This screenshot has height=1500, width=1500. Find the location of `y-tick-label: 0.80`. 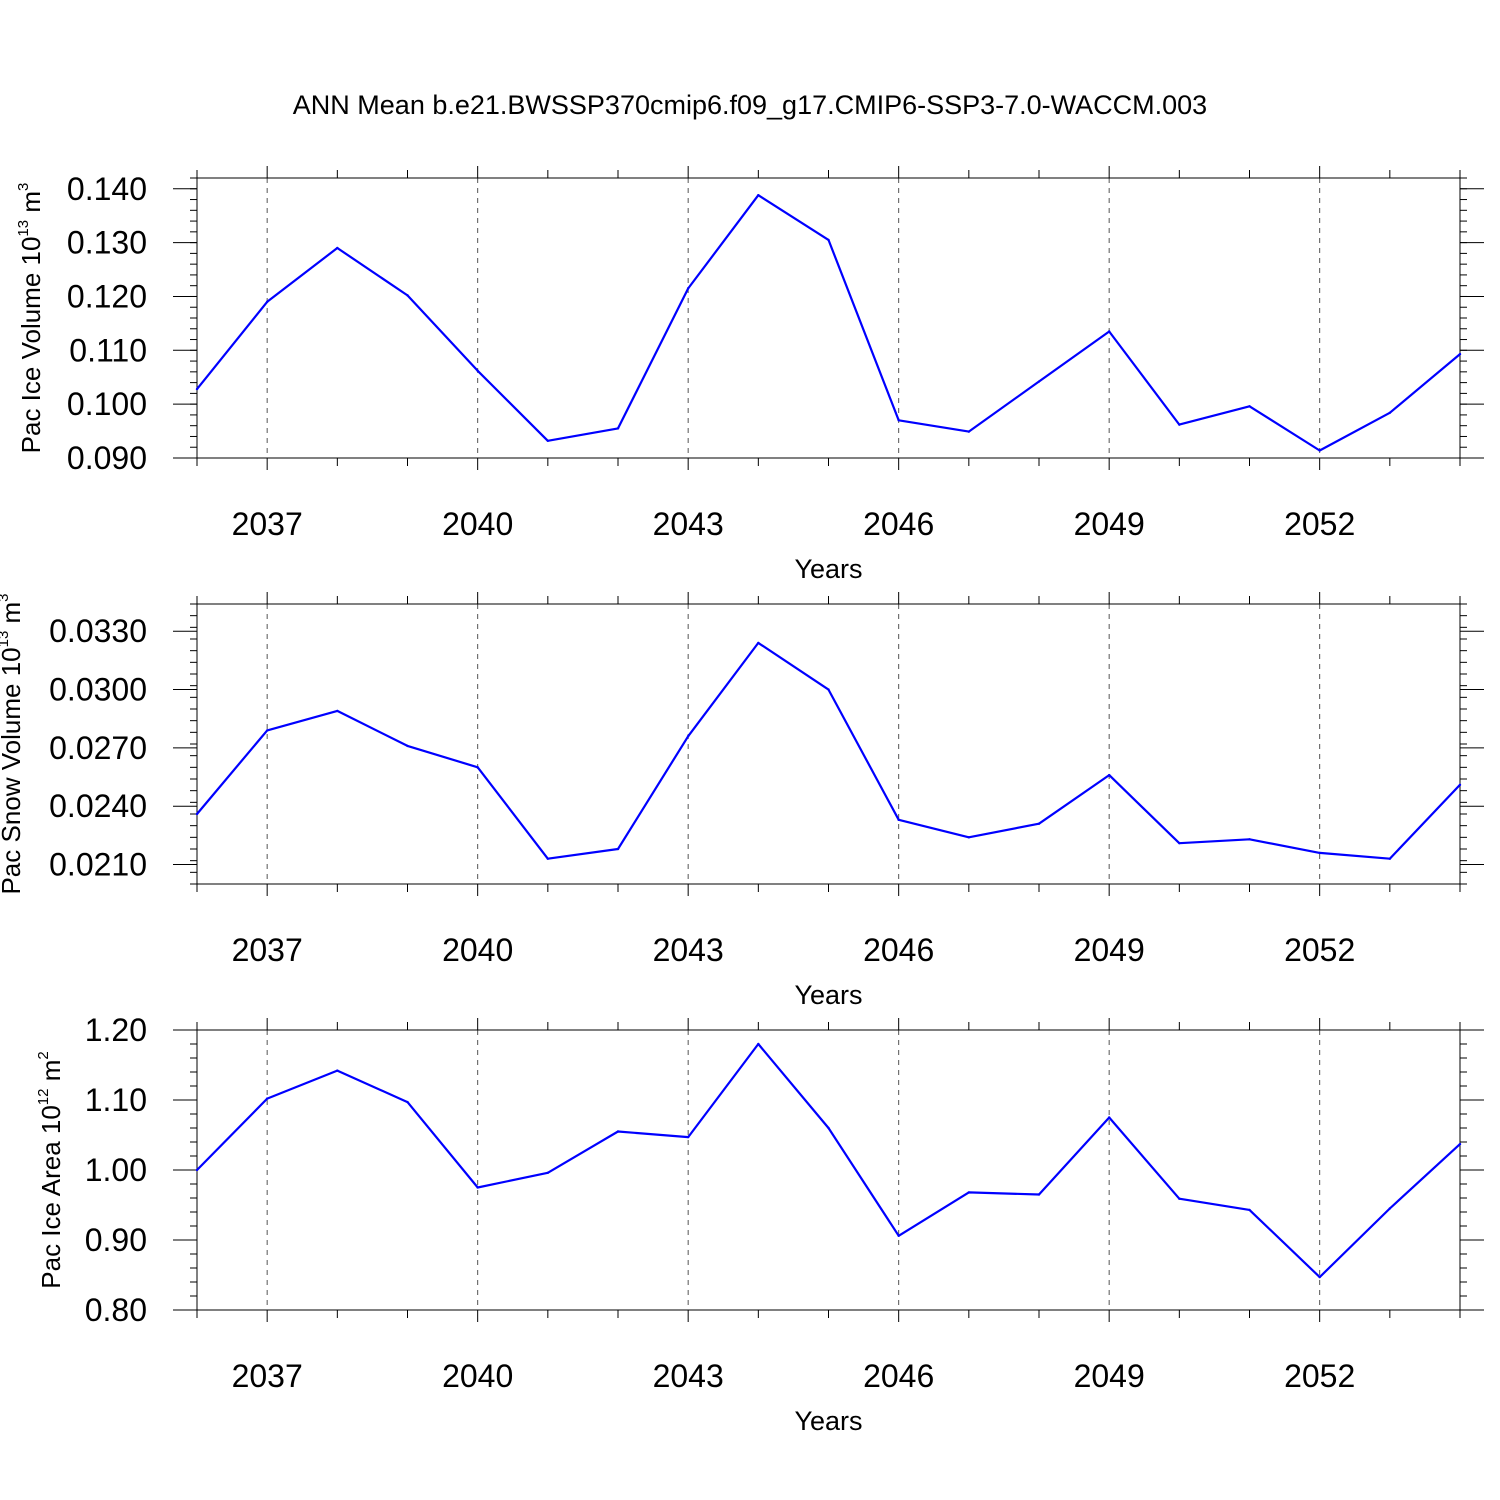

y-tick-label: 0.80 is located at coordinates (116, 1310).